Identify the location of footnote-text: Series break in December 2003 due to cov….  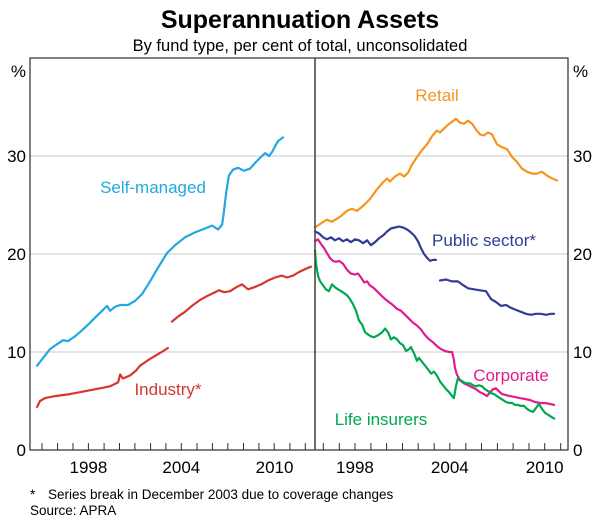
(221, 494).